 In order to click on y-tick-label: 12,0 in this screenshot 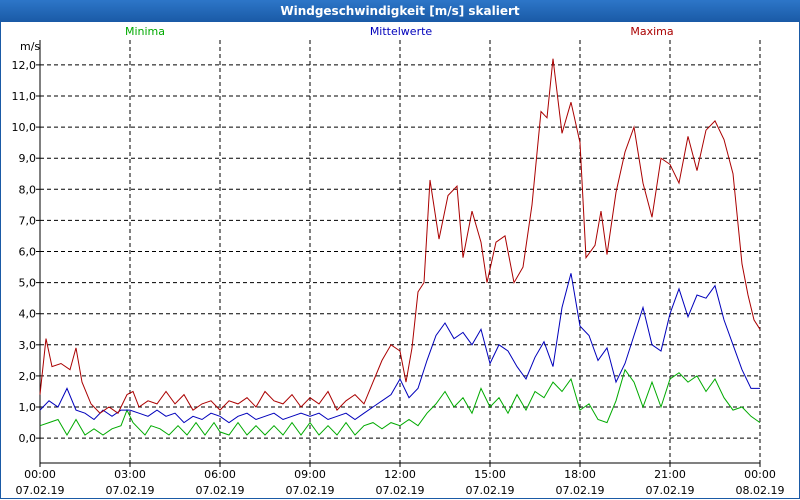, I will do `click(24, 65)`.